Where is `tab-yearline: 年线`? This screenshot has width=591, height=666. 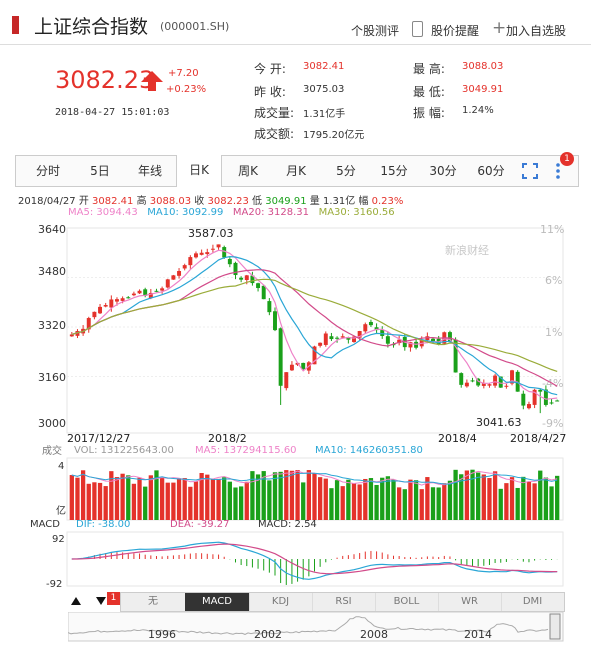
tab-yearline: 年线 is located at coordinates (149, 171).